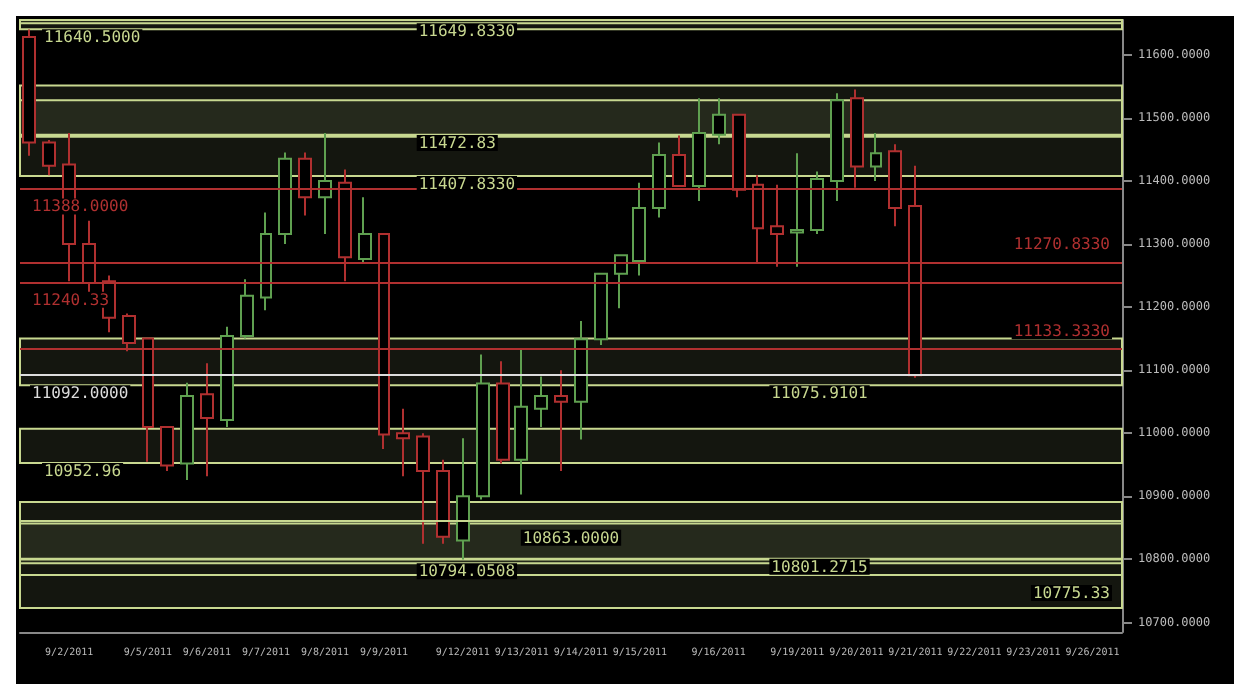  What do you see at coordinates (467, 183) in the screenshot?
I see `band-label: 11407.8330` at bounding box center [467, 183].